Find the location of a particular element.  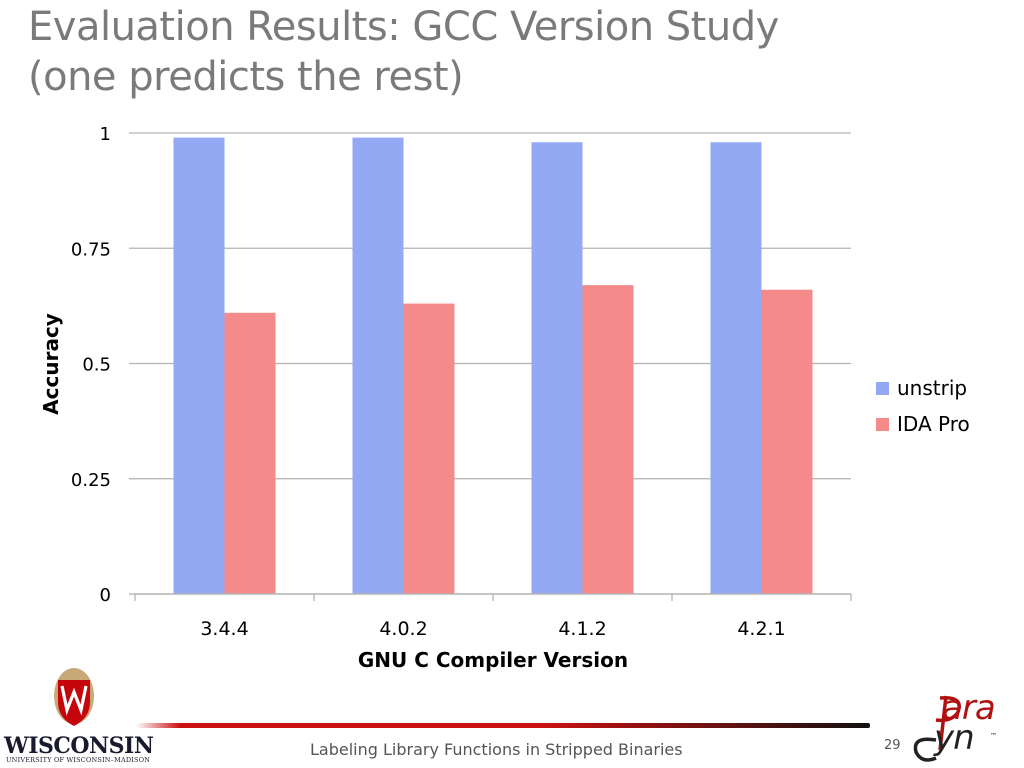

legend-item: unstrip is located at coordinates (923, 388).